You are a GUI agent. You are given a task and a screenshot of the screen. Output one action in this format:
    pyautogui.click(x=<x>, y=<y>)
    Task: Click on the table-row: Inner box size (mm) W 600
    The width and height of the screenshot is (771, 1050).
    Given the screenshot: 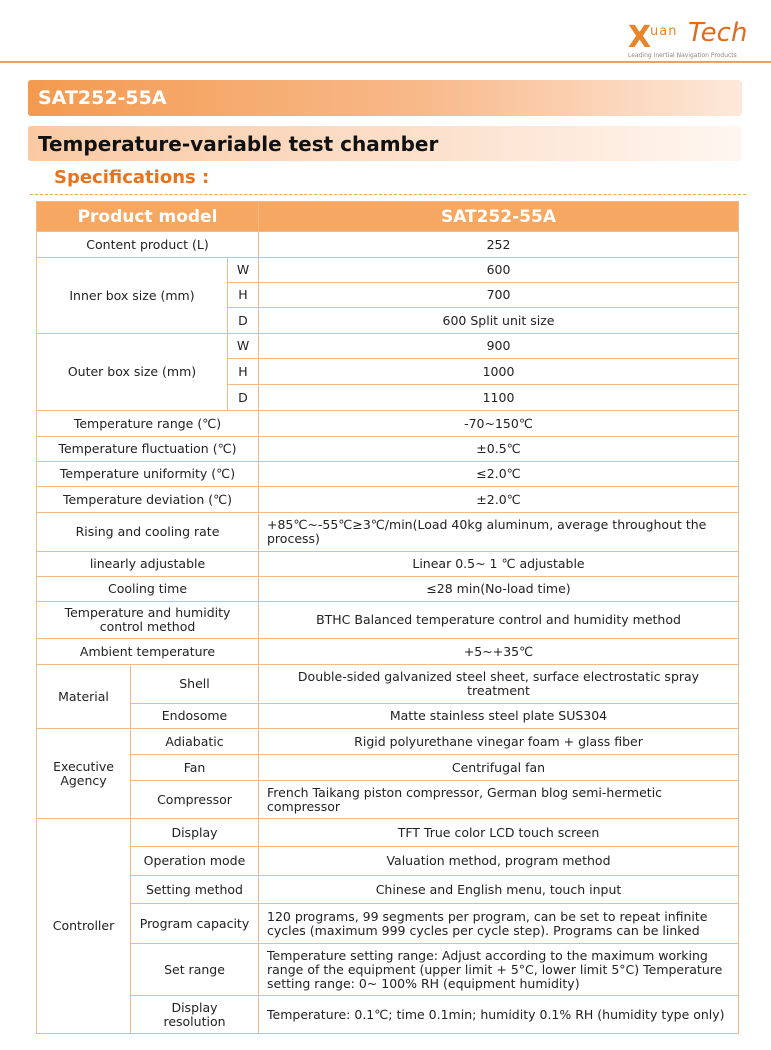 What is the action you would take?
    pyautogui.click(x=387, y=295)
    